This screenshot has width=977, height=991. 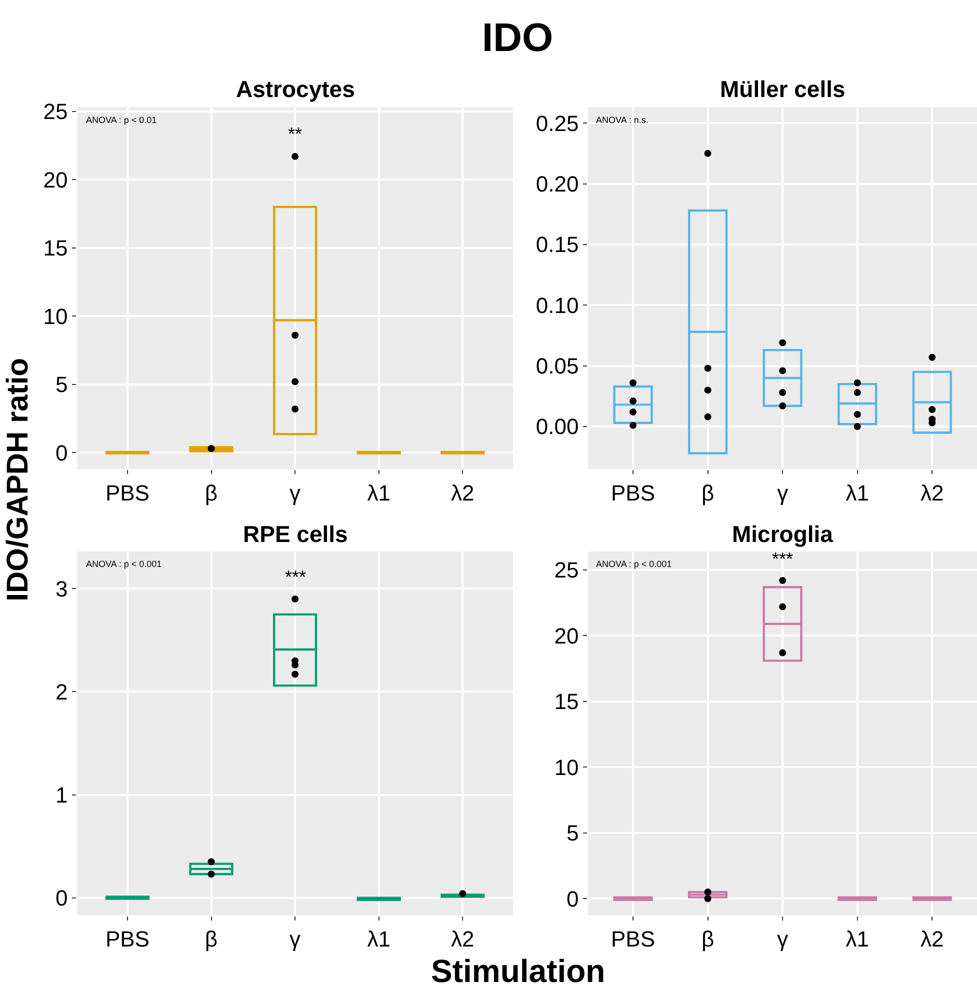 What do you see at coordinates (518, 38) in the screenshot?
I see `chart-title: IDO` at bounding box center [518, 38].